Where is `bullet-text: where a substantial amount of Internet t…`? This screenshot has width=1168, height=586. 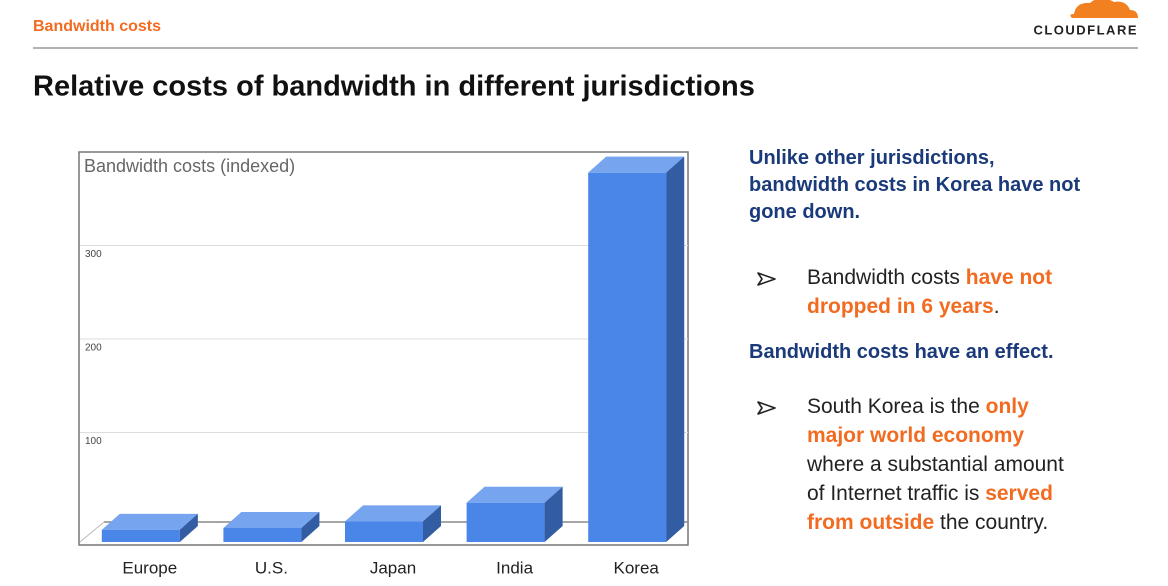 bullet-text: where a substantial amount of Internet t… is located at coordinates (935, 479).